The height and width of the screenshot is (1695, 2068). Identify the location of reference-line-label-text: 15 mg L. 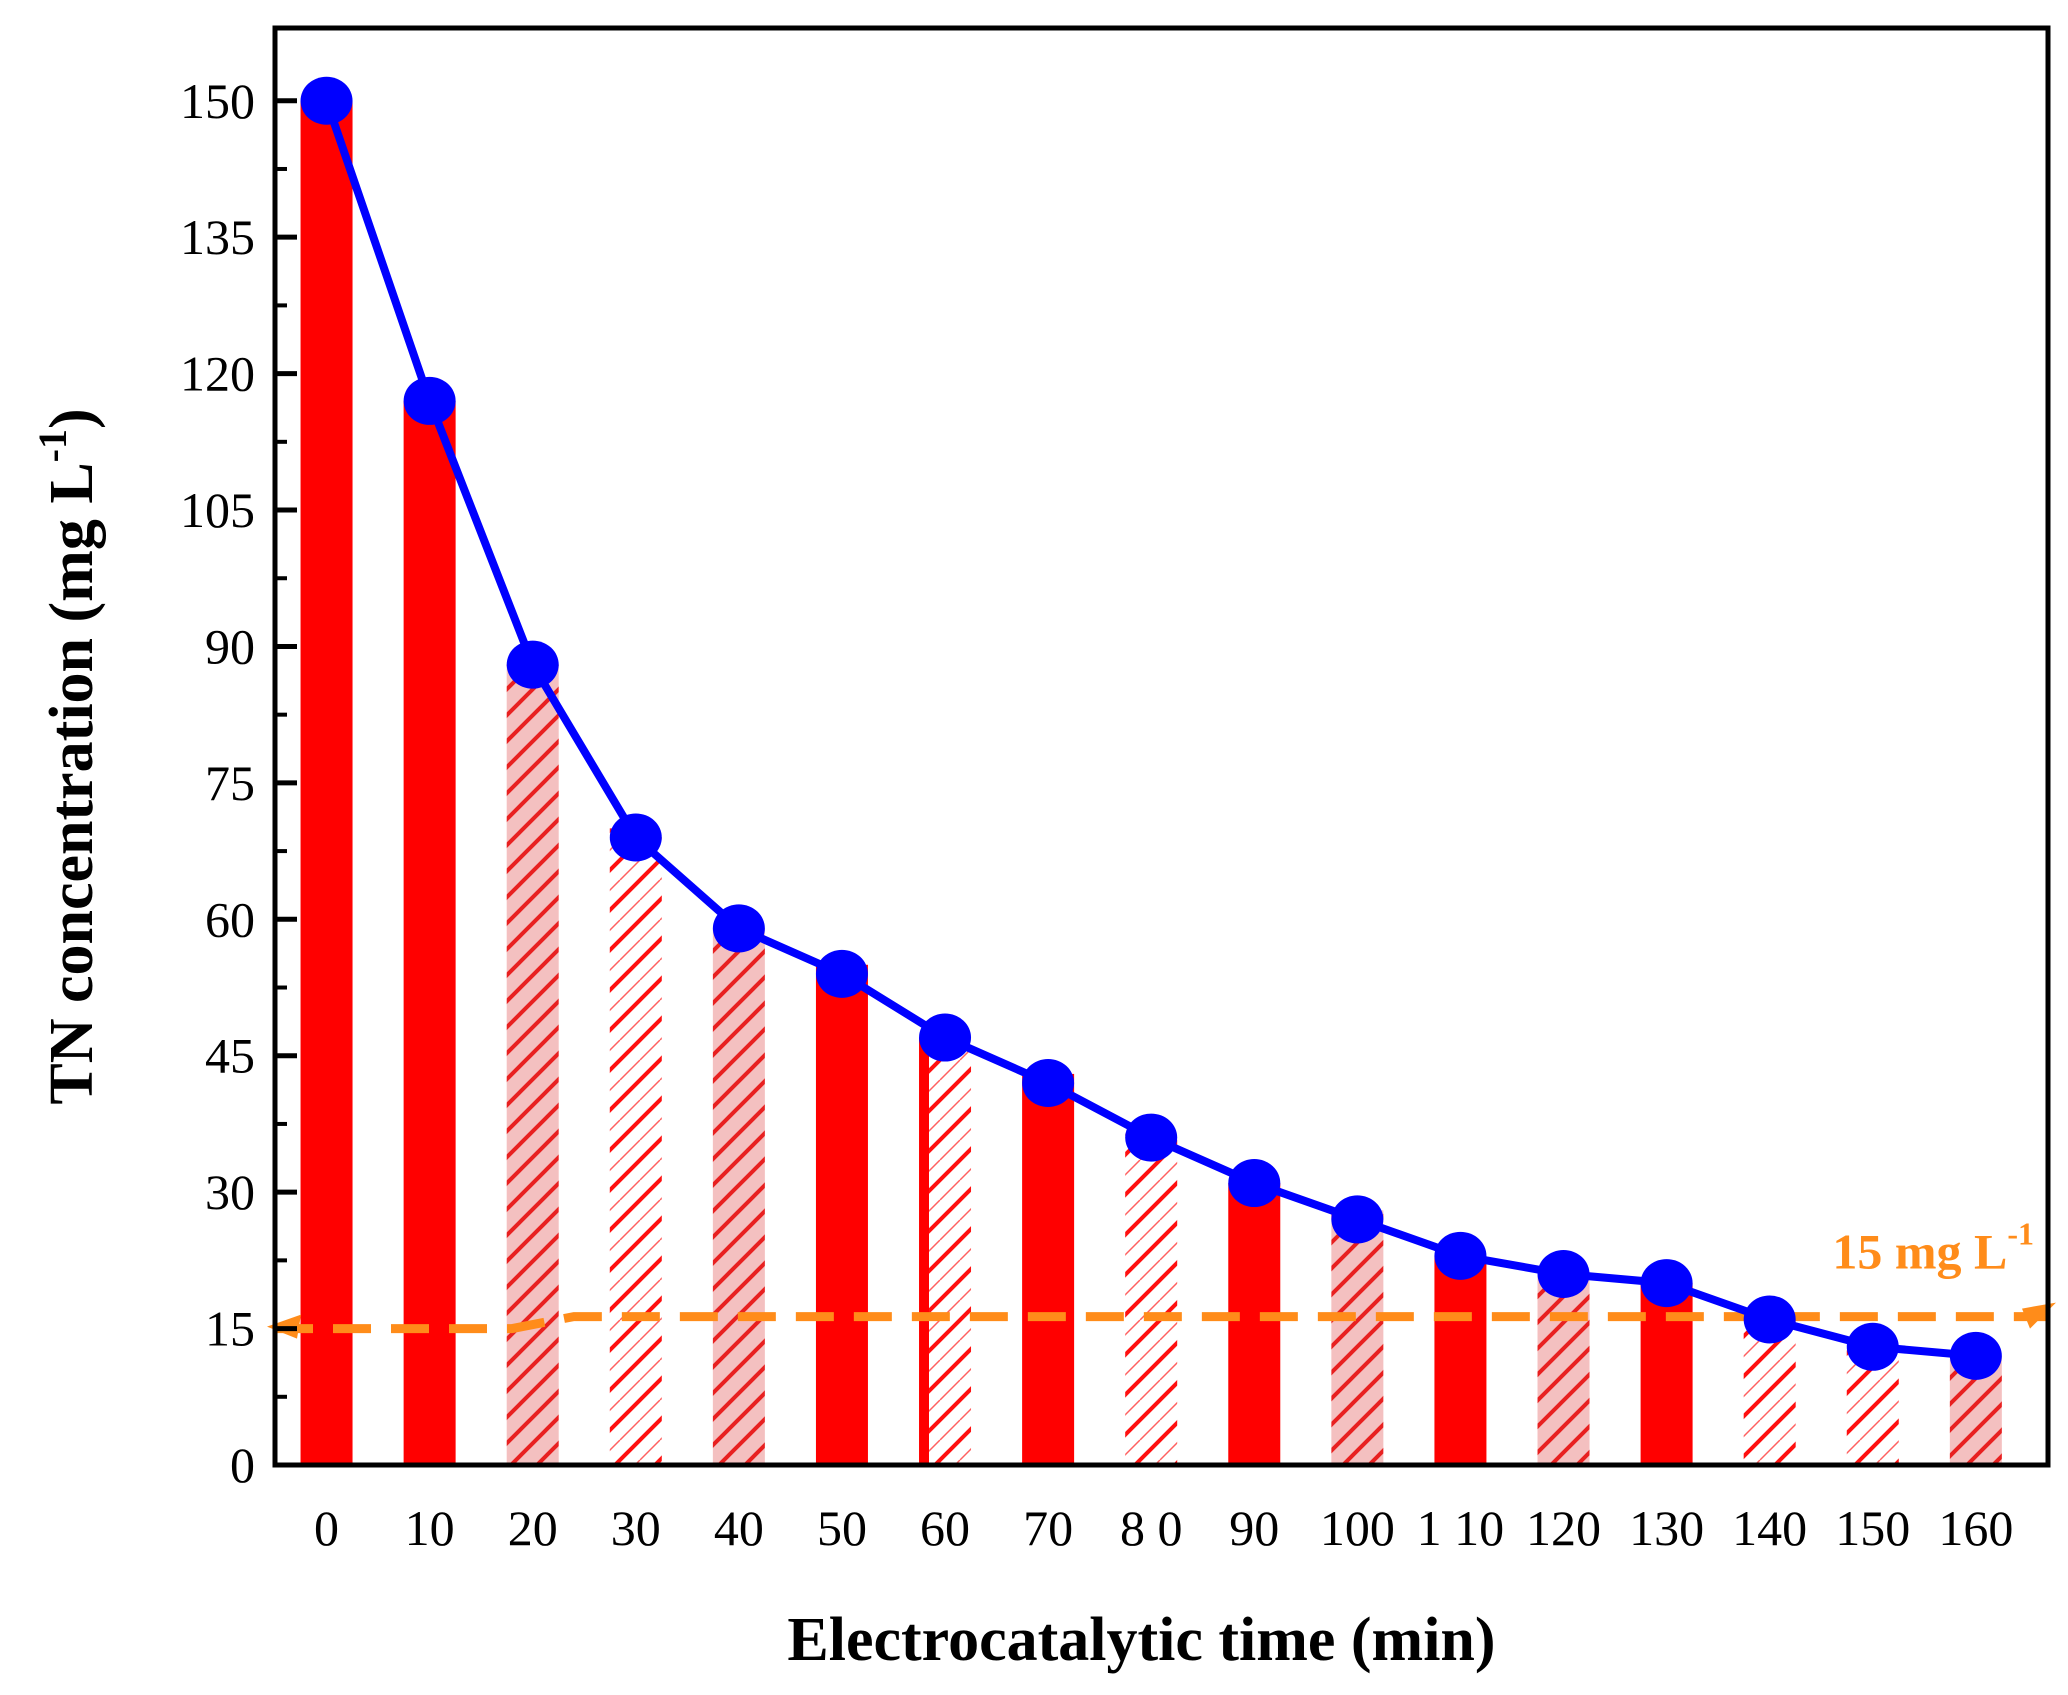
(1919, 1252).